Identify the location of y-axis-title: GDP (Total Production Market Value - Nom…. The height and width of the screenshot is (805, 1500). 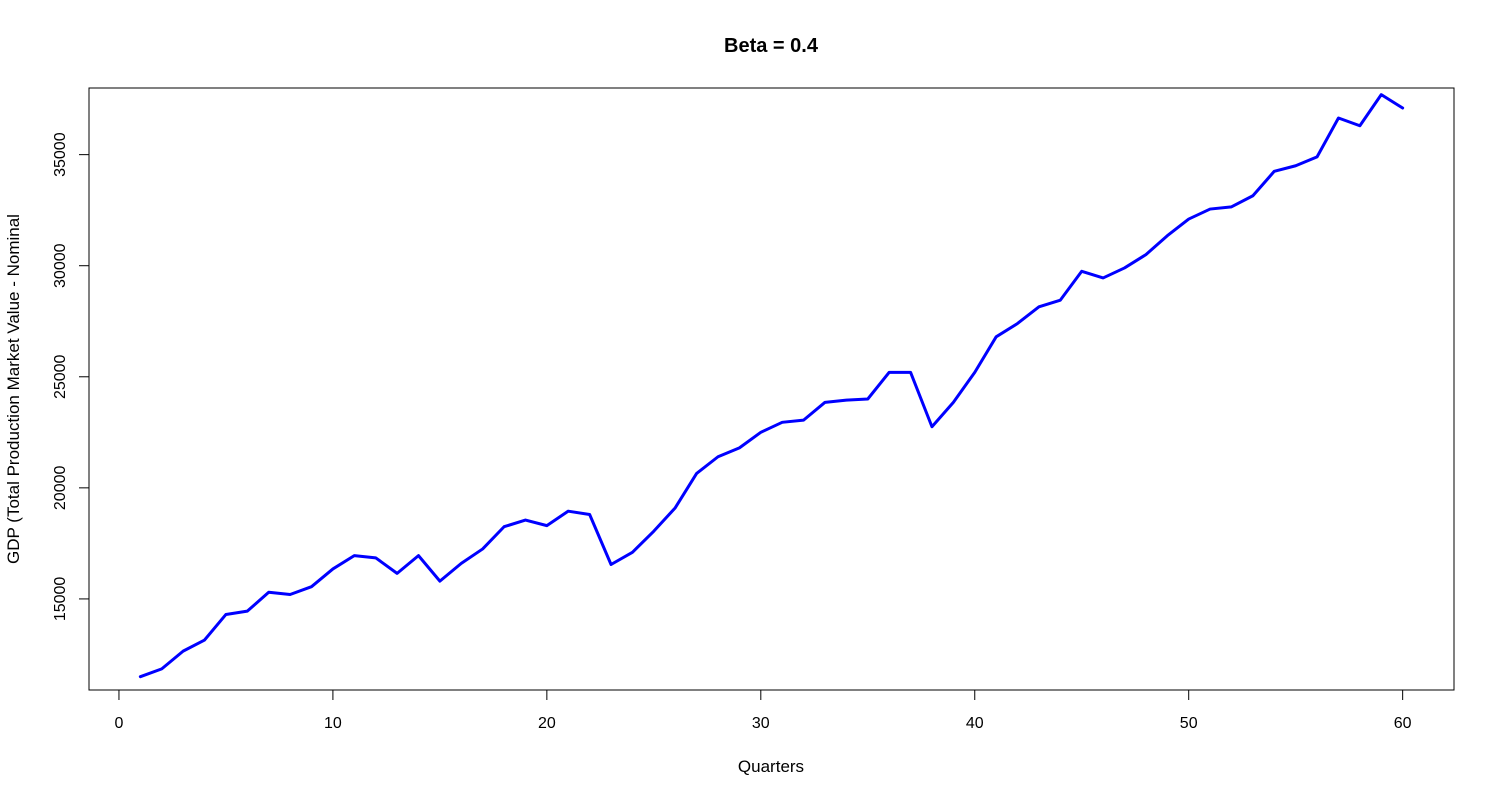
(13, 389).